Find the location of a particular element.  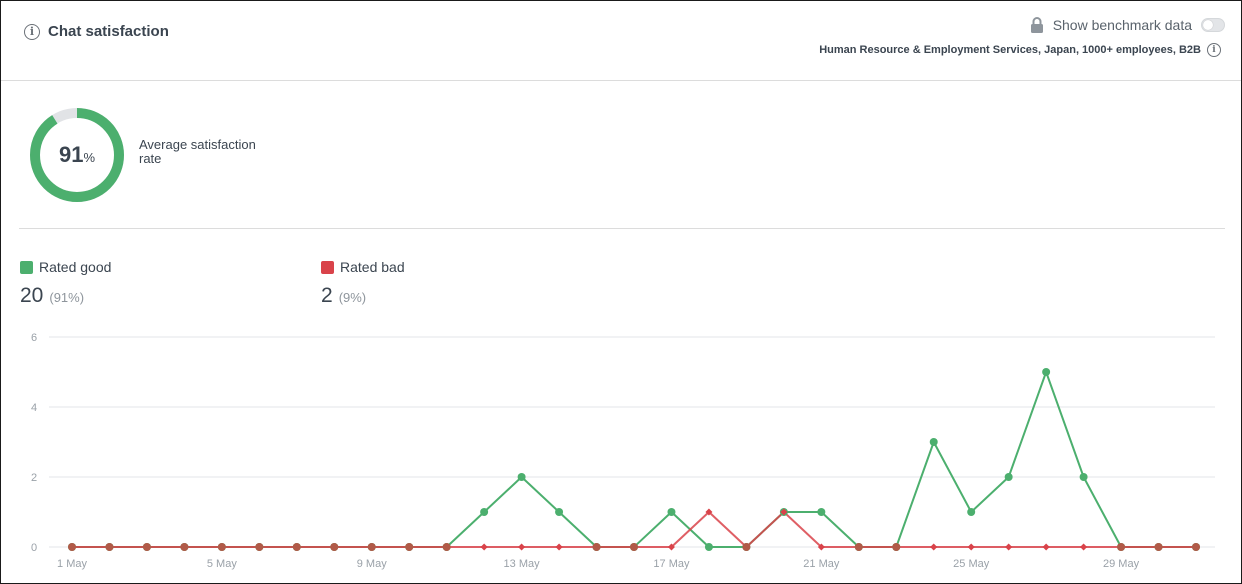

gauge-value: 91 % is located at coordinates (77, 155).